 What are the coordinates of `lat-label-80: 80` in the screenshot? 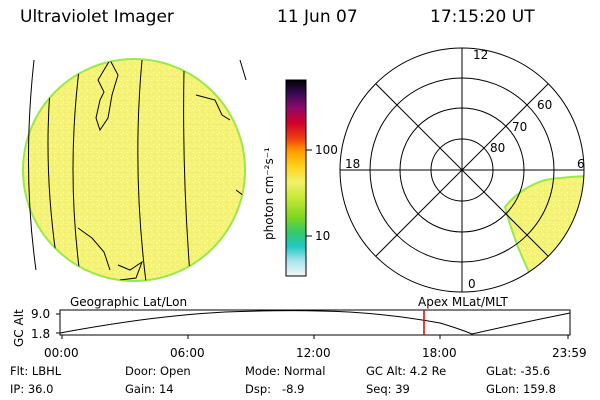 It's located at (498, 148).